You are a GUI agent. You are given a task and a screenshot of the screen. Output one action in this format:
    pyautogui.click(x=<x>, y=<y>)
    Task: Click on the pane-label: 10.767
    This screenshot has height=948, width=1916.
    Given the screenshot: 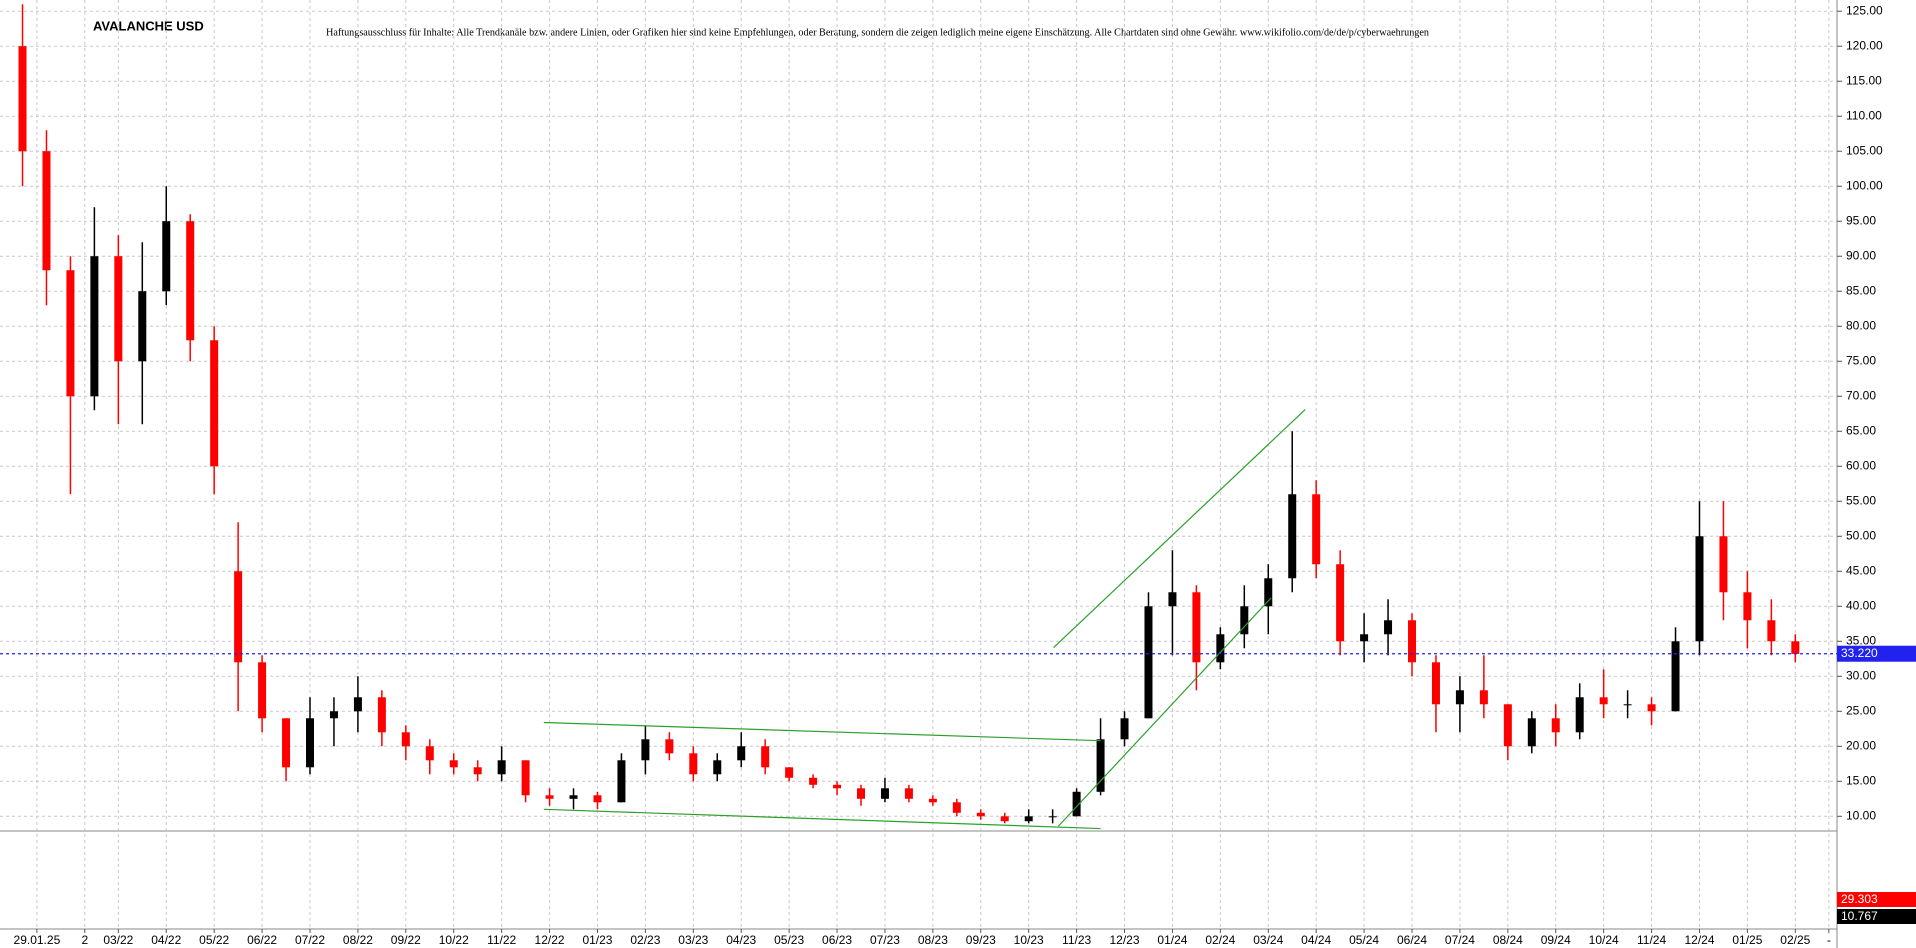 What is the action you would take?
    pyautogui.click(x=1859, y=916)
    